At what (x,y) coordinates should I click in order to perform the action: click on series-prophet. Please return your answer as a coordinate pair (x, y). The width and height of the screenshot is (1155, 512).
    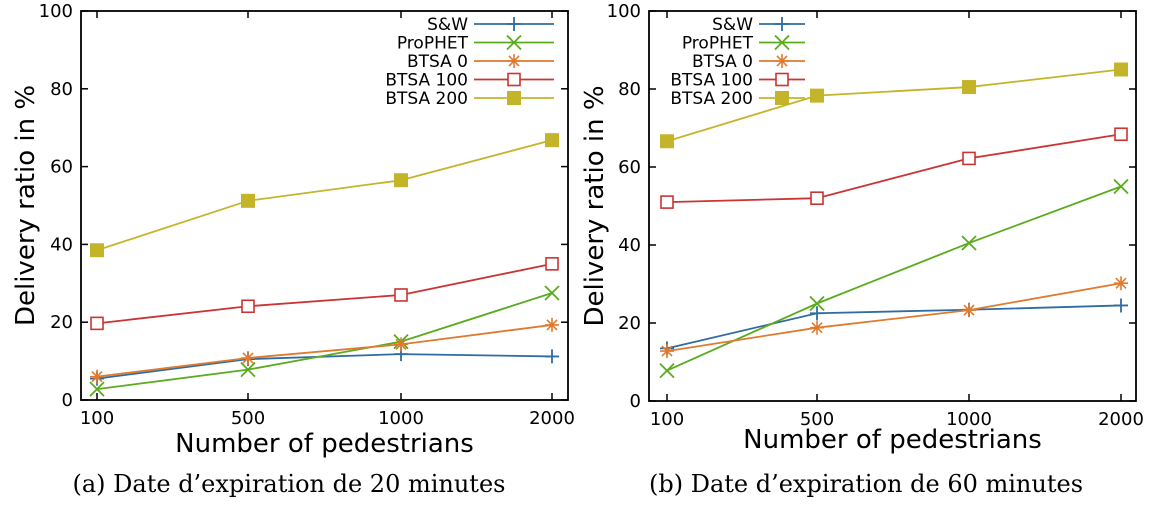
    Looking at the image, I should click on (324, 341).